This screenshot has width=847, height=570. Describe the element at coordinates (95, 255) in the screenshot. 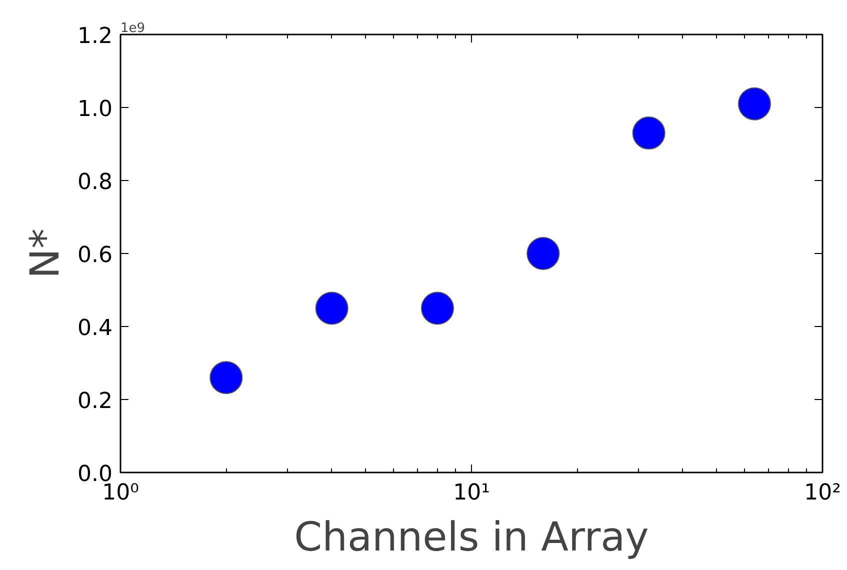

I see `y-tick-label: 0.6` at that location.